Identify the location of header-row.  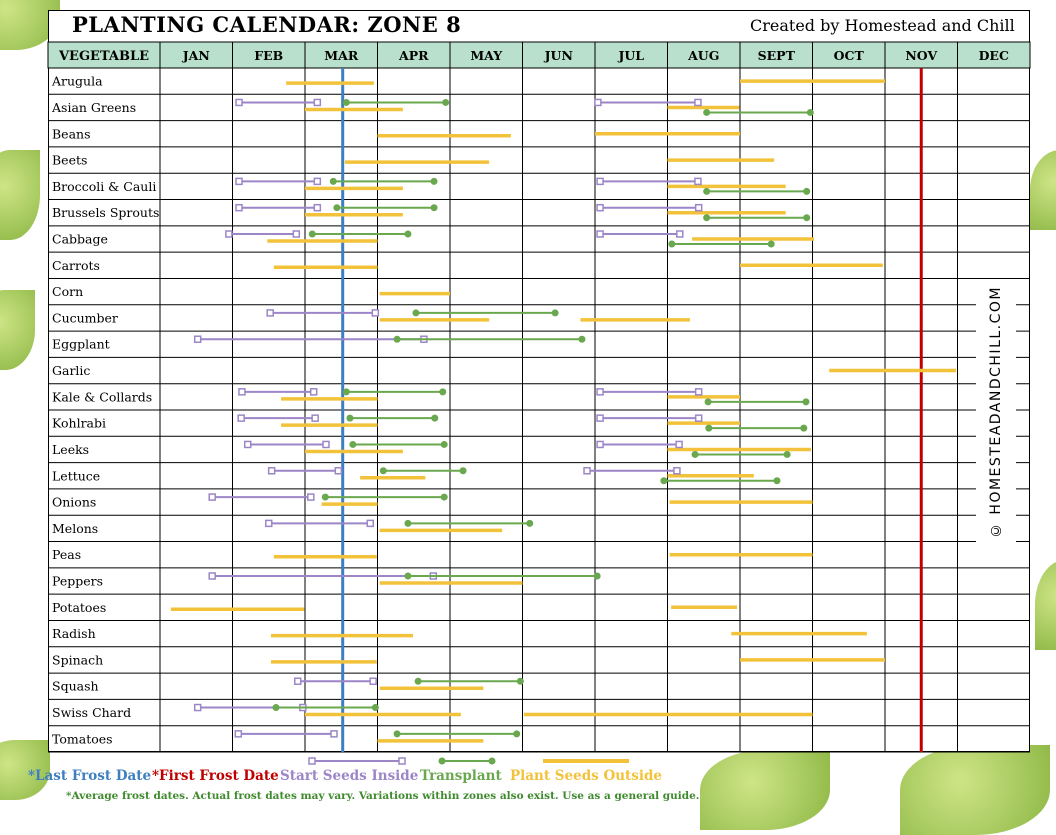
(539, 55).